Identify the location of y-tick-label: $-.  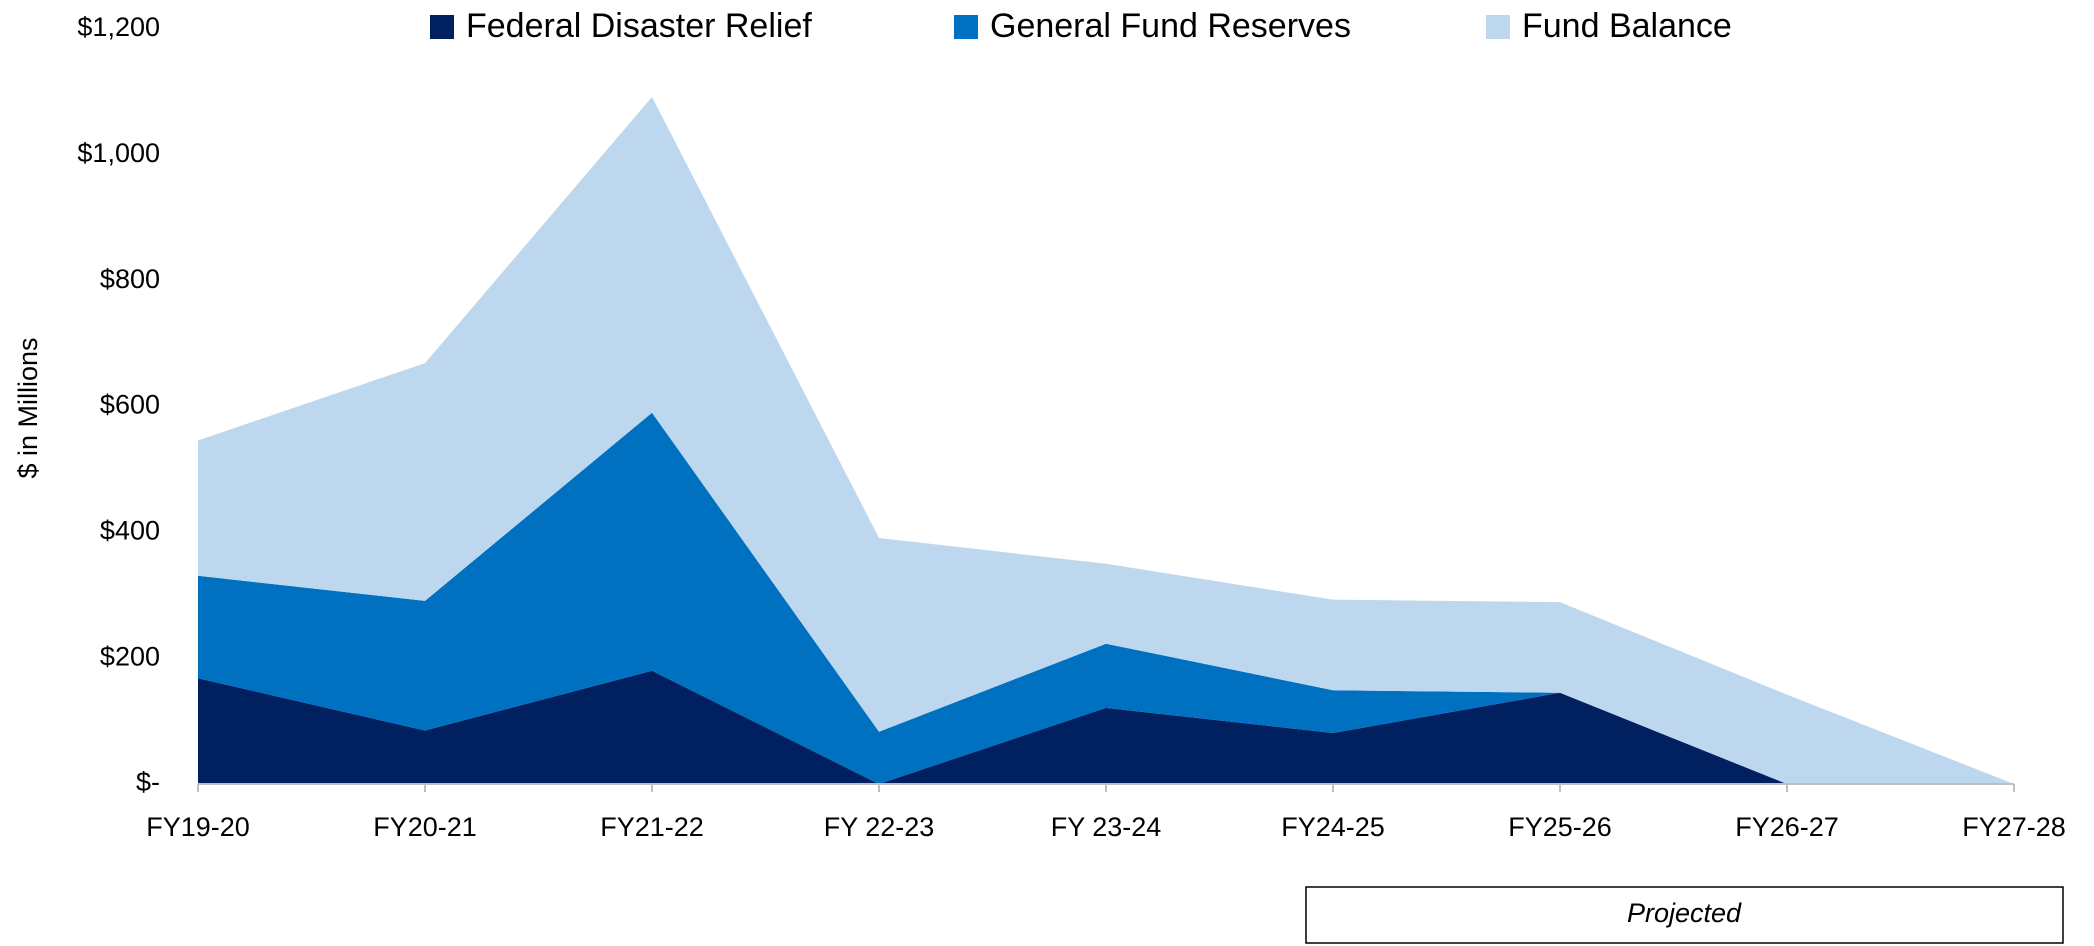
(148, 782).